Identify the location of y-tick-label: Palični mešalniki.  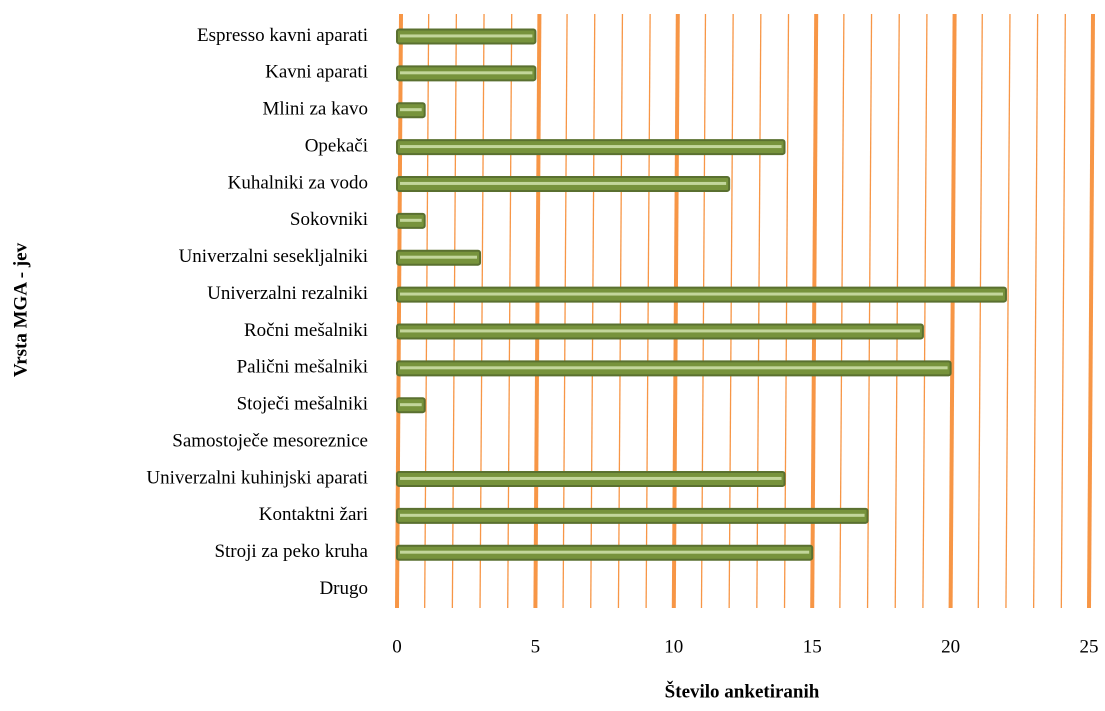
(302, 367).